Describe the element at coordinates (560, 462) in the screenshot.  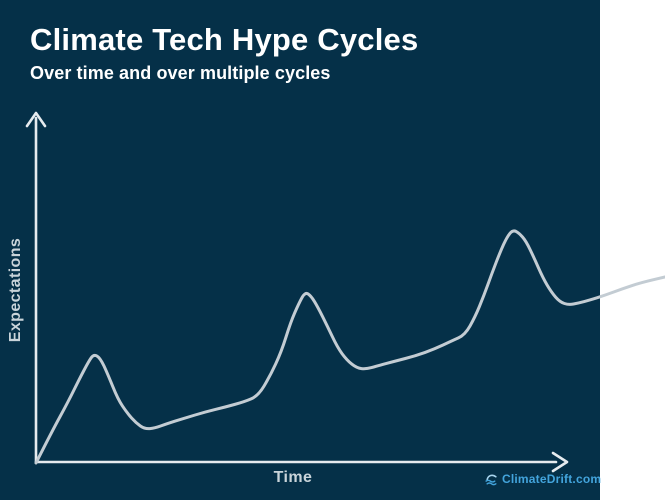
I see `x-axis-arrow-icon` at that location.